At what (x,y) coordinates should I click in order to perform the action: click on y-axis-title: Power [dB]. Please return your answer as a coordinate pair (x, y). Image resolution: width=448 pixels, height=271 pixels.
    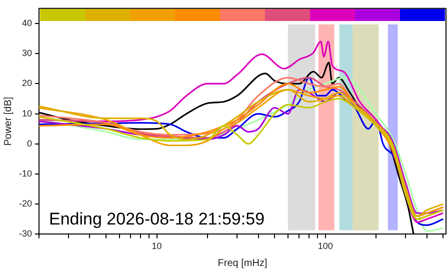
    Looking at the image, I should click on (8, 121).